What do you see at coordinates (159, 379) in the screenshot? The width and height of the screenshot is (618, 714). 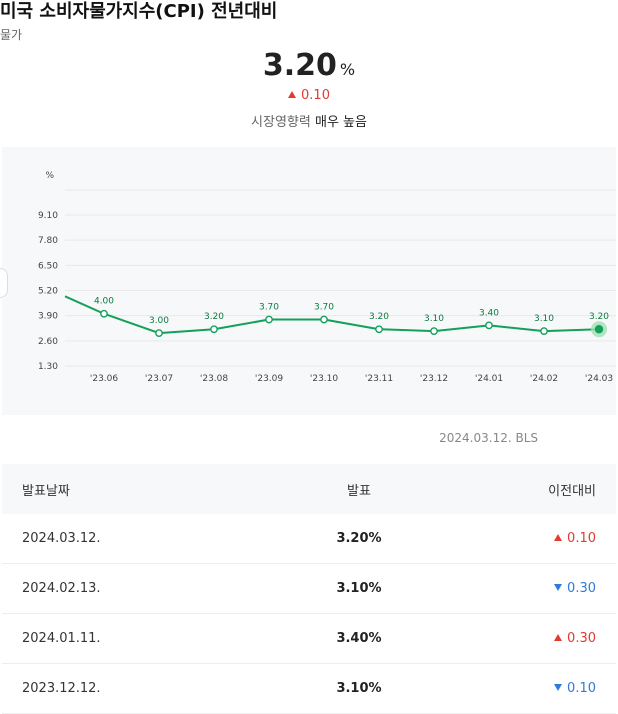 I see `x-tick-label: '23.07` at bounding box center [159, 379].